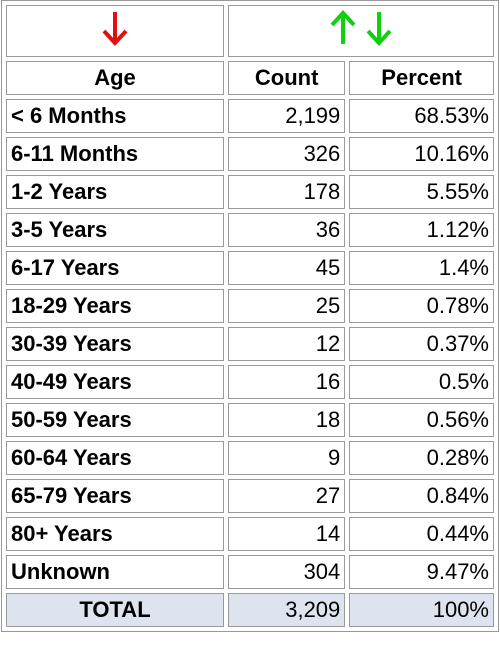 The width and height of the screenshot is (500, 662). Describe the element at coordinates (421, 306) in the screenshot. I see `cell: 0.78%` at that location.